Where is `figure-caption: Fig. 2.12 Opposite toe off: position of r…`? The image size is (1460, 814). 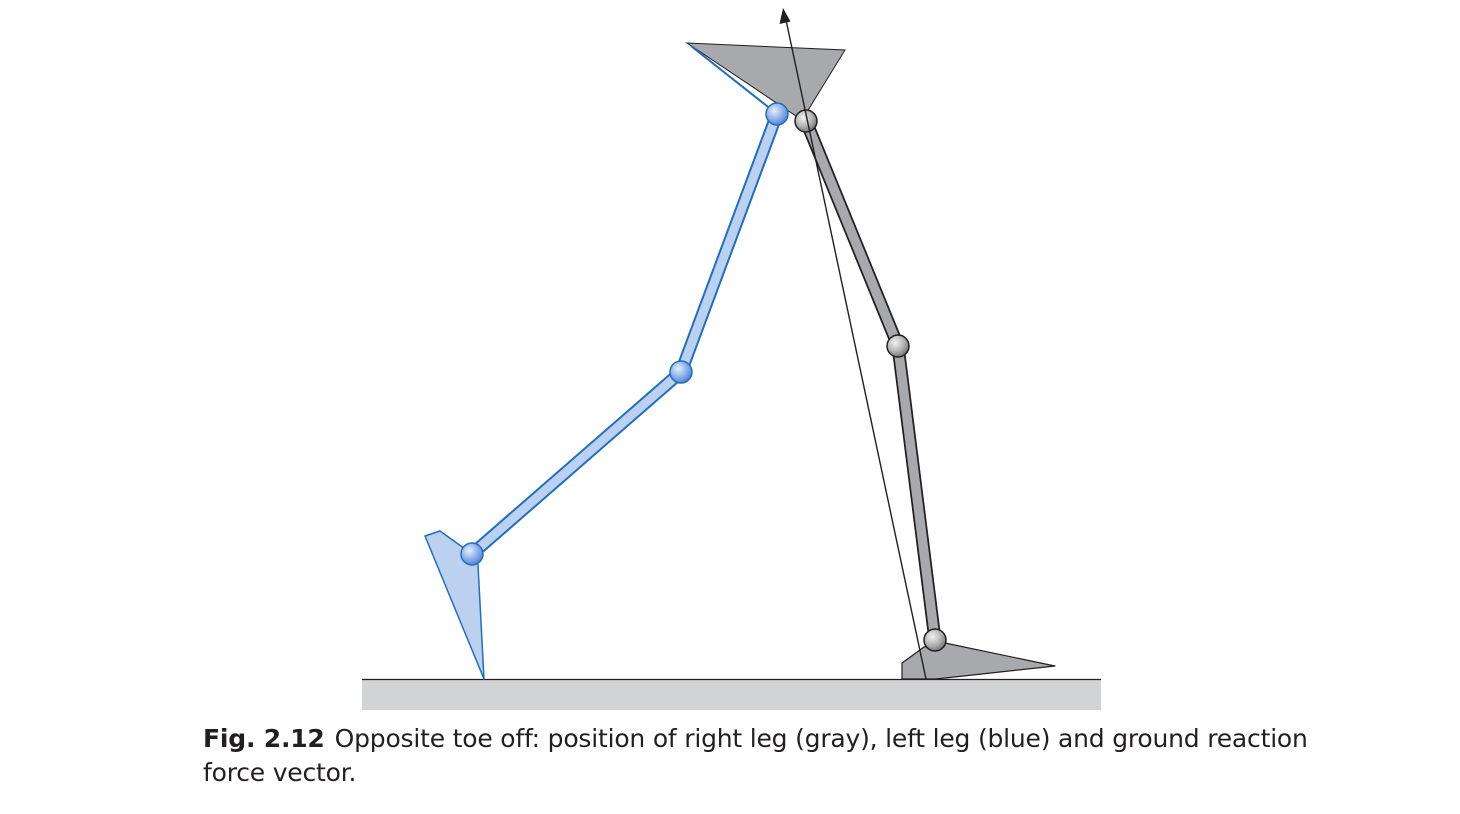
figure-caption: Fig. 2.12 Opposite toe off: position of r… is located at coordinates (768, 756).